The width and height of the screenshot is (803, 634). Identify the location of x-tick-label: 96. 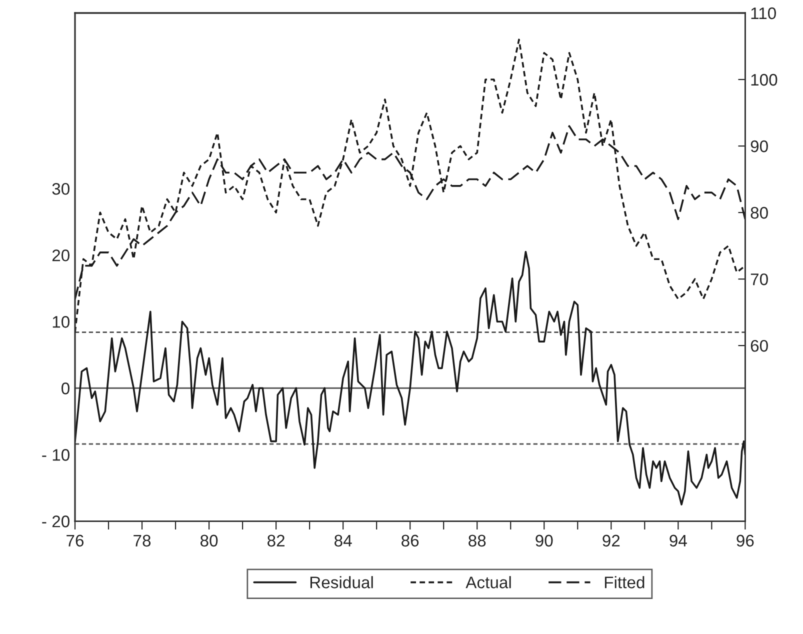
(745, 540).